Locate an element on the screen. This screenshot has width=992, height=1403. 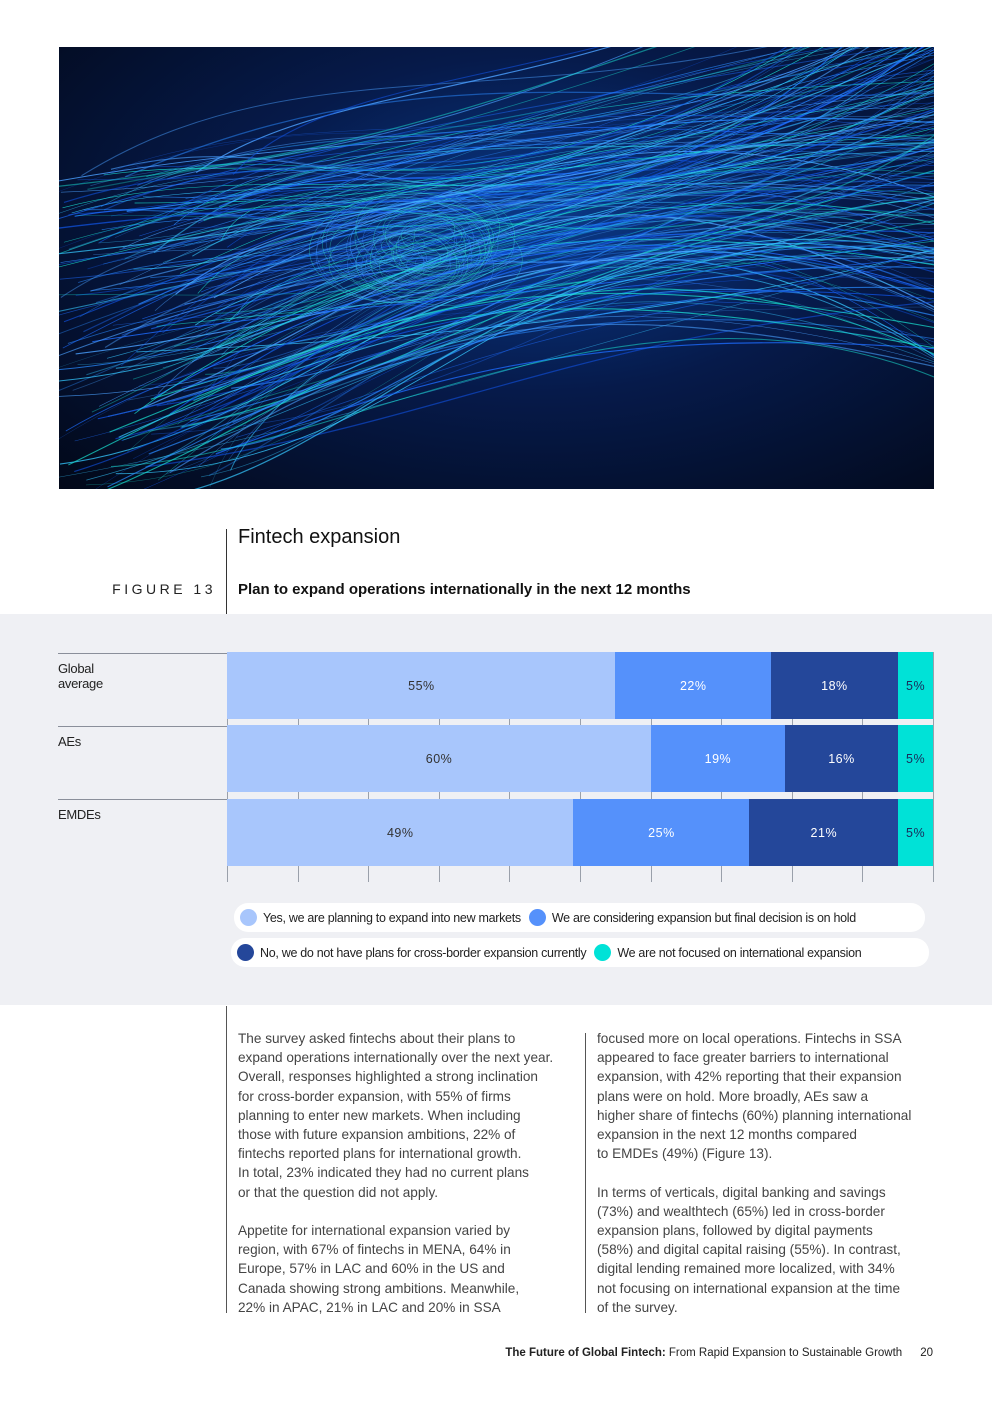
gridline is located at coordinates (933, 767).